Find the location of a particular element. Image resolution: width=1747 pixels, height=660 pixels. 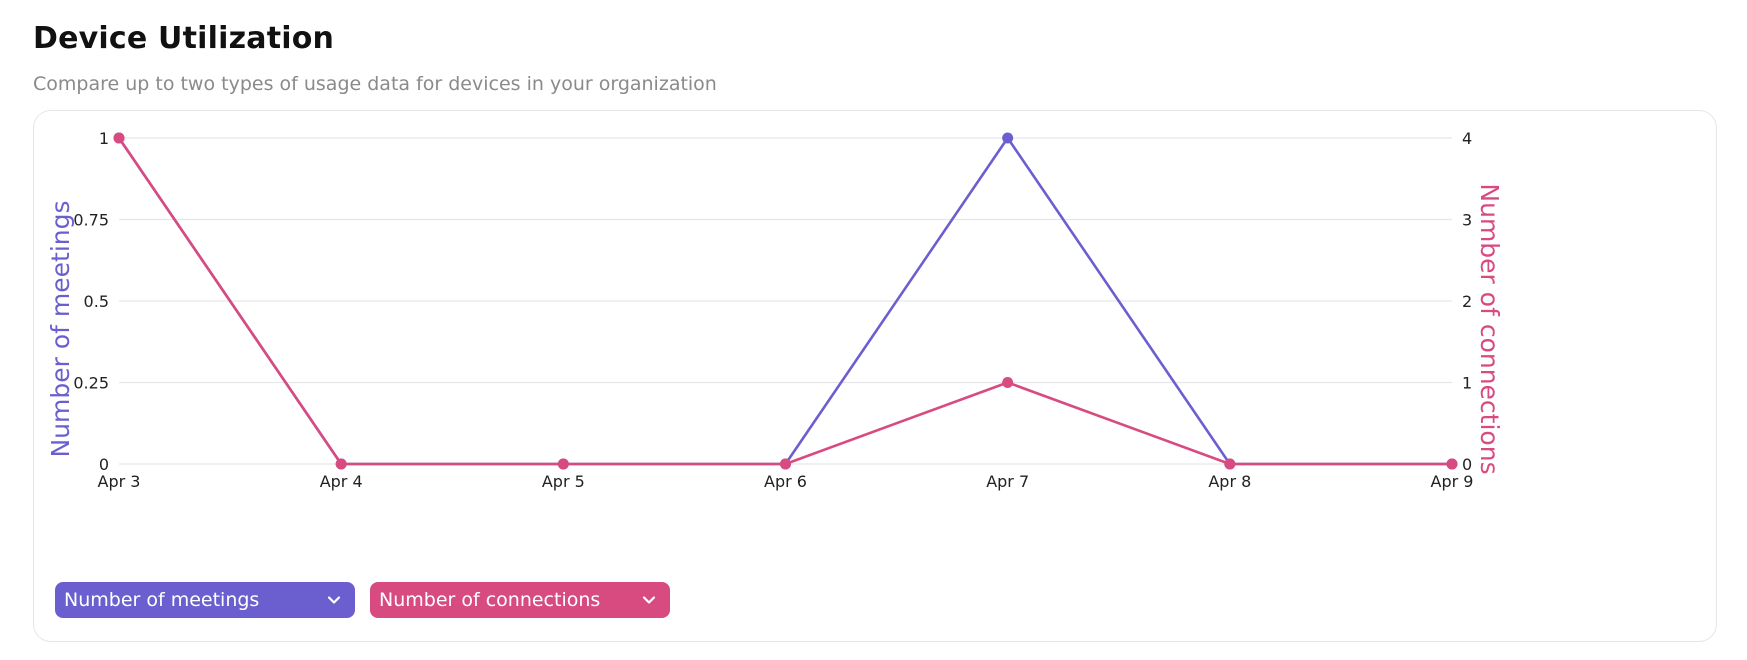

left-axis-ticks: 0 0.25 0.5 0.75 1 is located at coordinates (91, 301).